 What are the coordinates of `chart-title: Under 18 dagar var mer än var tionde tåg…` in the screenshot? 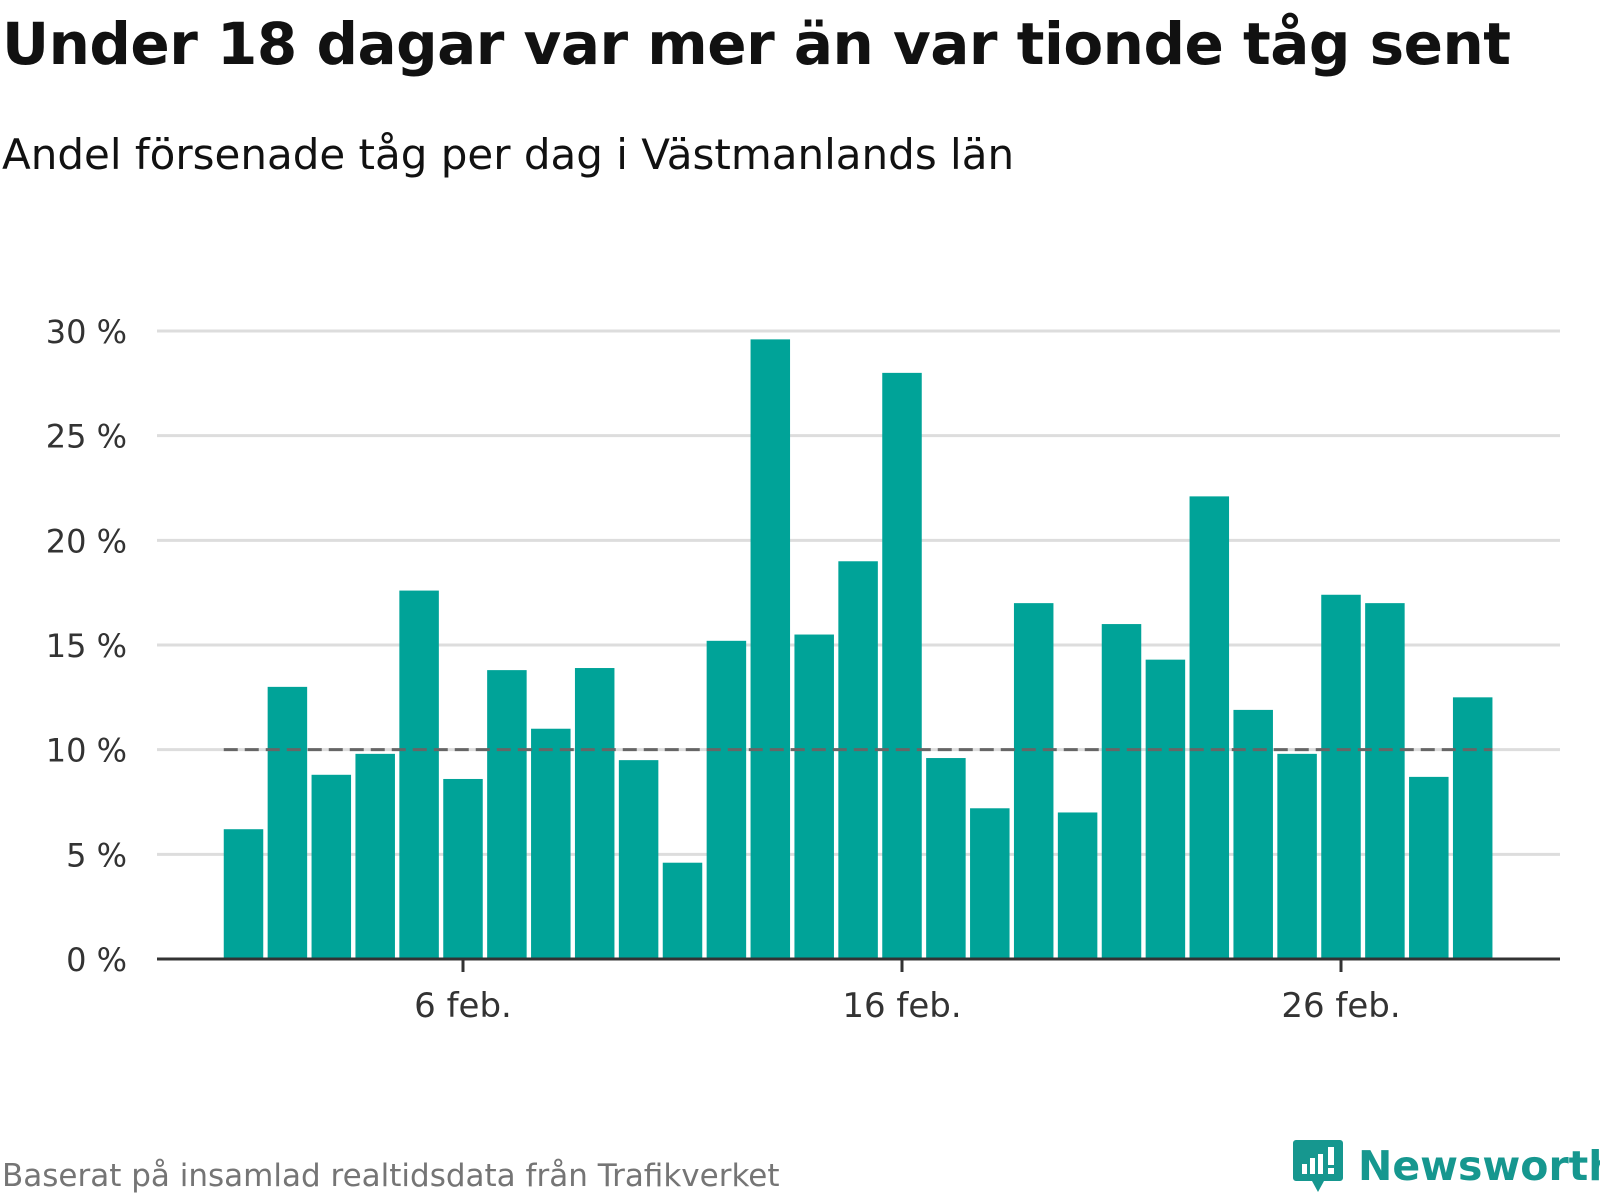 It's located at (756, 44).